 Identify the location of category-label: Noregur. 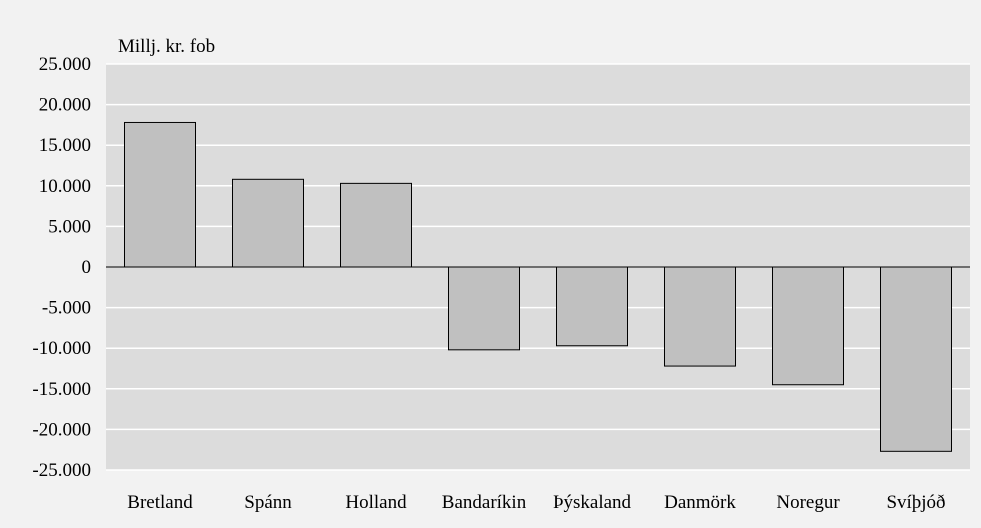
(808, 502).